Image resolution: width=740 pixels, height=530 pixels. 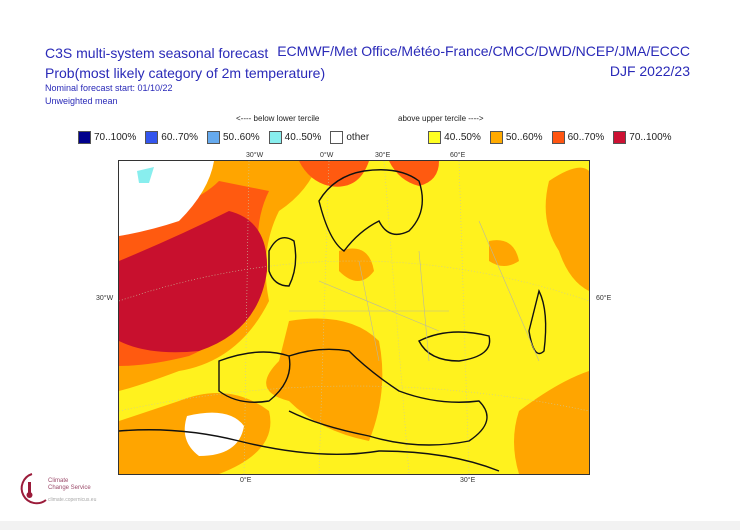 I want to click on coastline-africa, so click(x=309, y=450).